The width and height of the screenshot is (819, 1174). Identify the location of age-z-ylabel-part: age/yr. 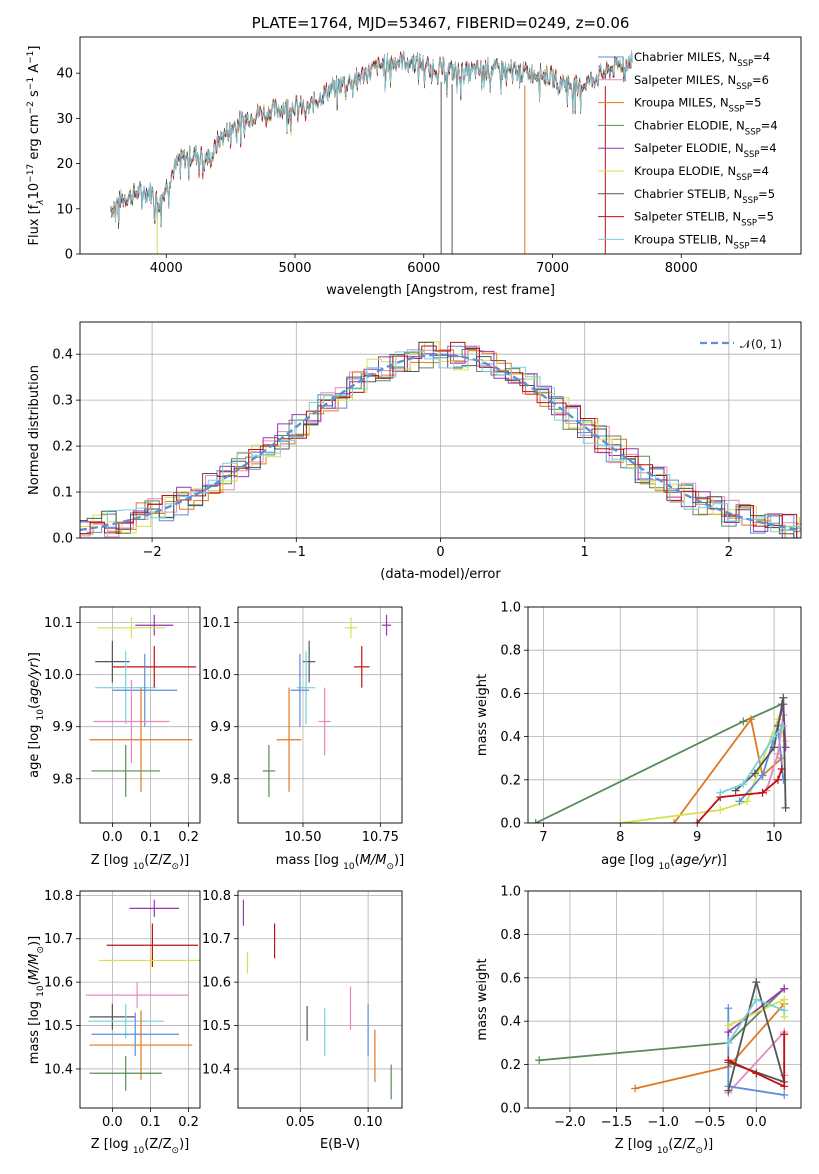
(34, 682).